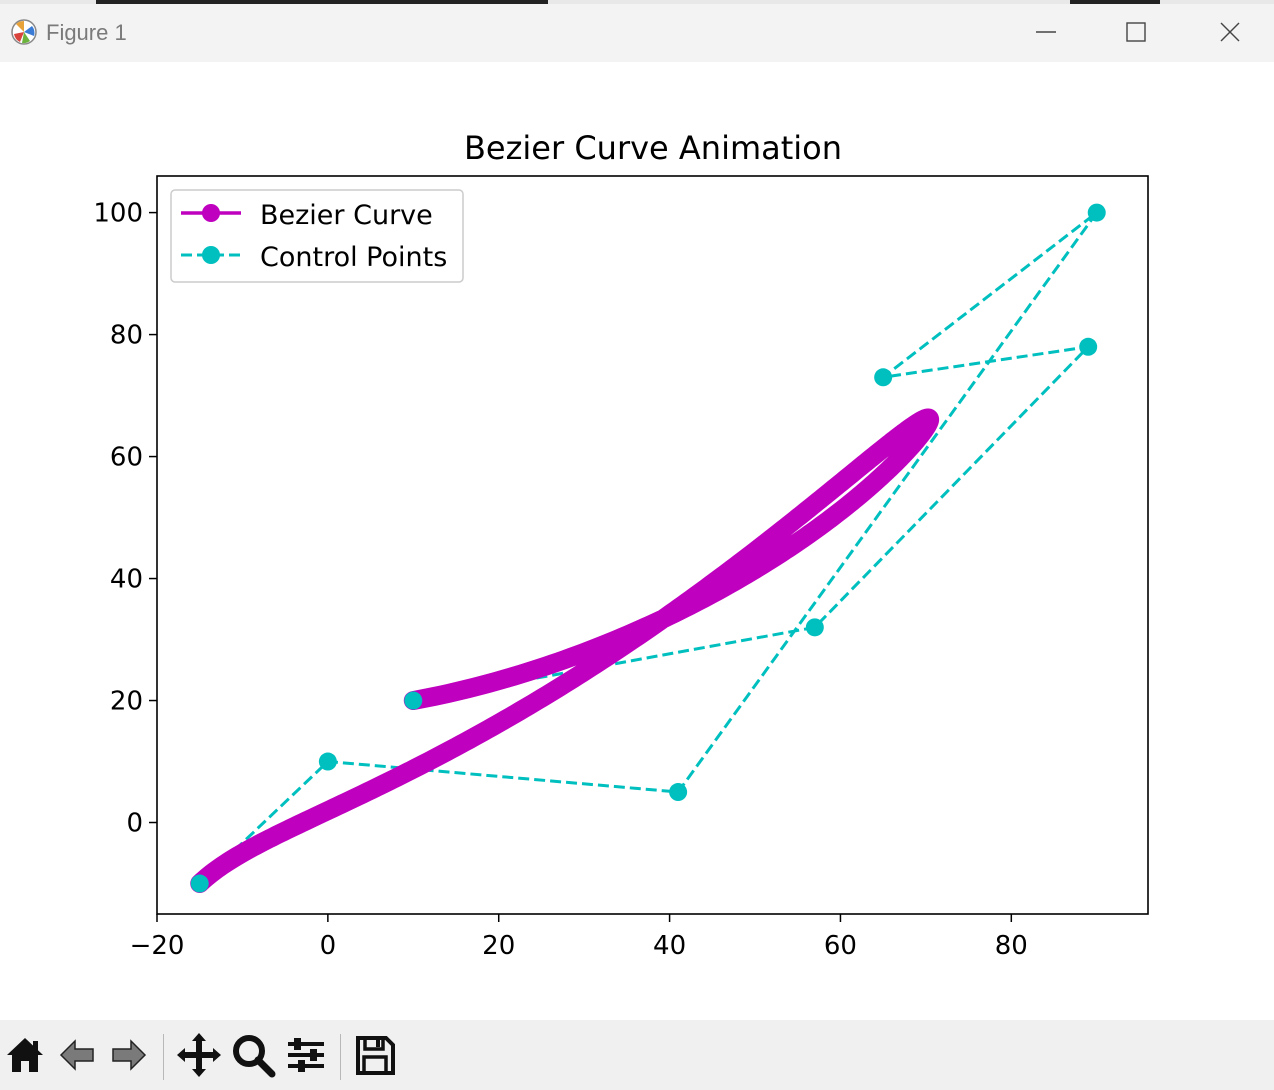 The width and height of the screenshot is (1274, 1090). Describe the element at coordinates (86, 32) in the screenshot. I see `window-title: Figure 1` at that location.